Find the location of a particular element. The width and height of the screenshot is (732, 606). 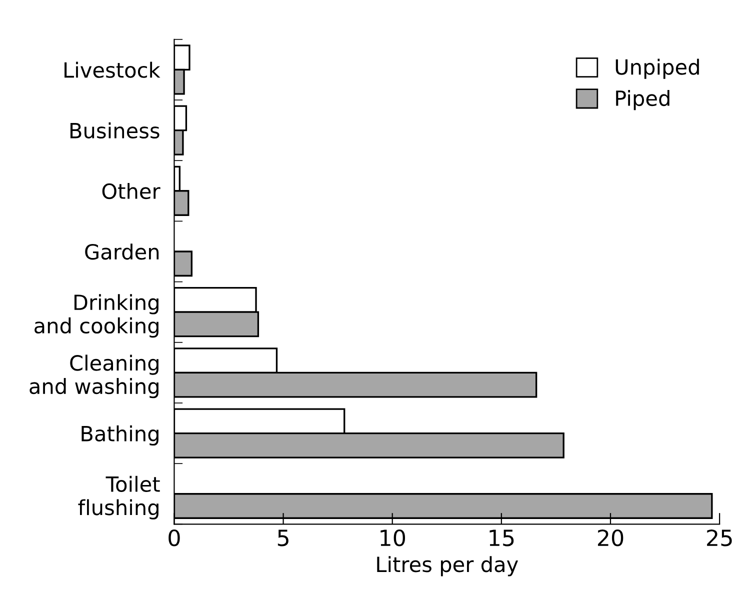

legend-label: Unpiped is located at coordinates (657, 68).